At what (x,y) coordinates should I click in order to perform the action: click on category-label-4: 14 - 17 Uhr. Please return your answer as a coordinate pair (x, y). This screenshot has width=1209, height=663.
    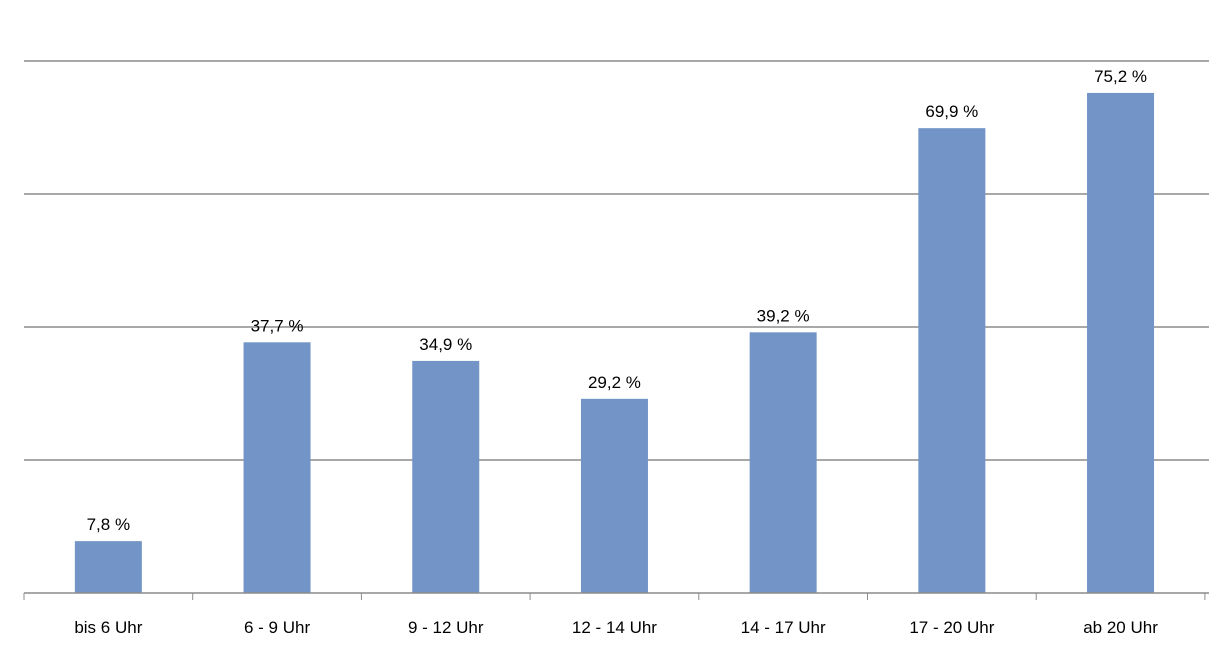
    Looking at the image, I should click on (783, 627).